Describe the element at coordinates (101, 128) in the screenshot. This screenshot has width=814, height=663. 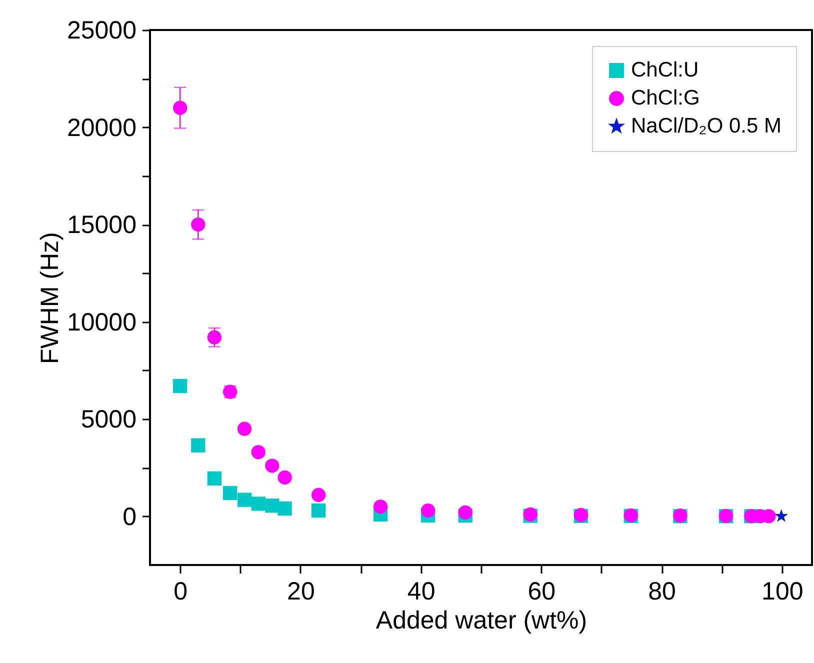
I see `y-tick-label: 20000` at that location.